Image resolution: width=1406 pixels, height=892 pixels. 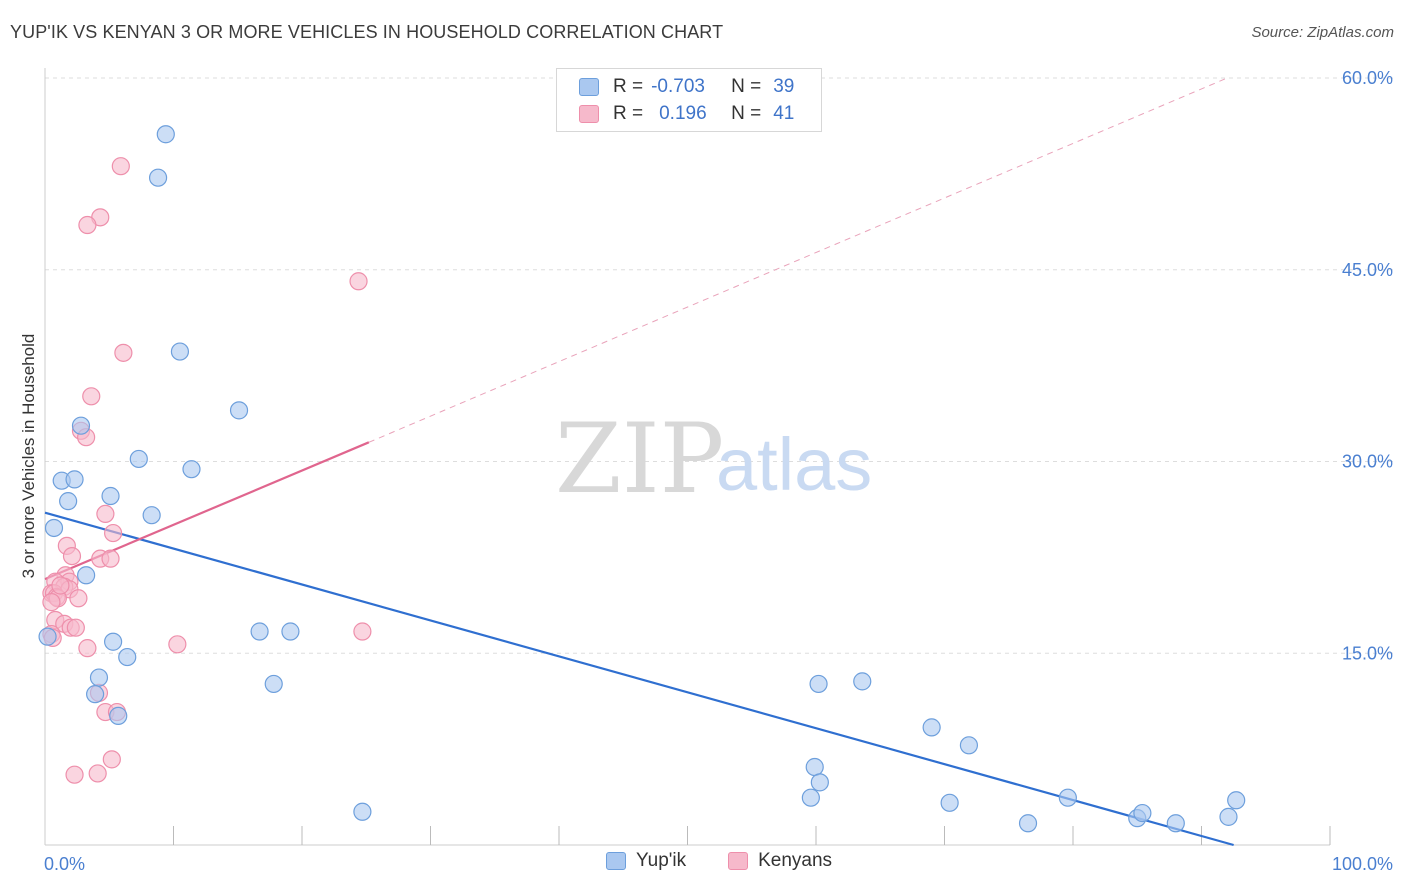 I want to click on legend-row-kenyans: R = 0.196 N = 41, so click(x=686, y=114).